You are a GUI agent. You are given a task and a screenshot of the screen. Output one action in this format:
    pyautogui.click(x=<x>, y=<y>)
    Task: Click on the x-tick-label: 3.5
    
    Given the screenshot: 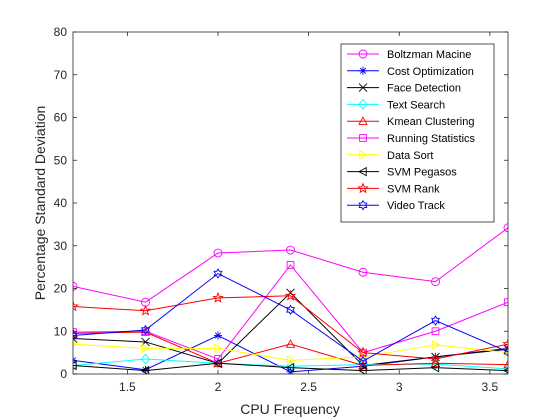 What is the action you would take?
    pyautogui.click(x=490, y=387)
    